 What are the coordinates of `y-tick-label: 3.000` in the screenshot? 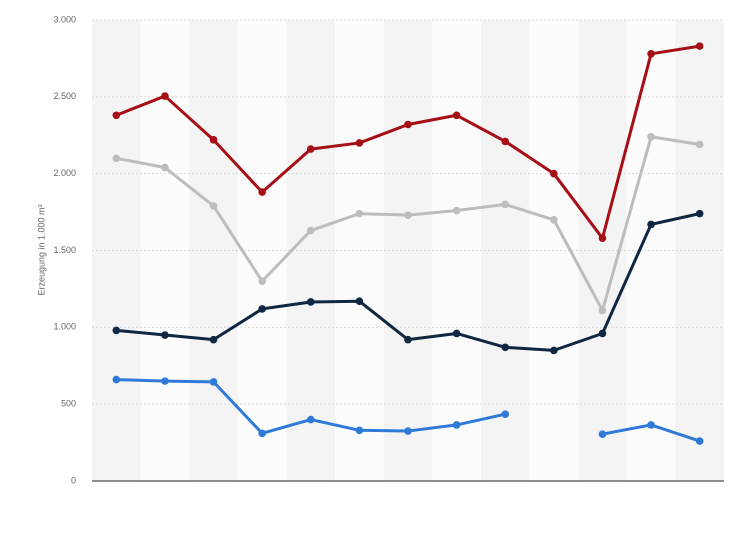 It's located at (64, 19).